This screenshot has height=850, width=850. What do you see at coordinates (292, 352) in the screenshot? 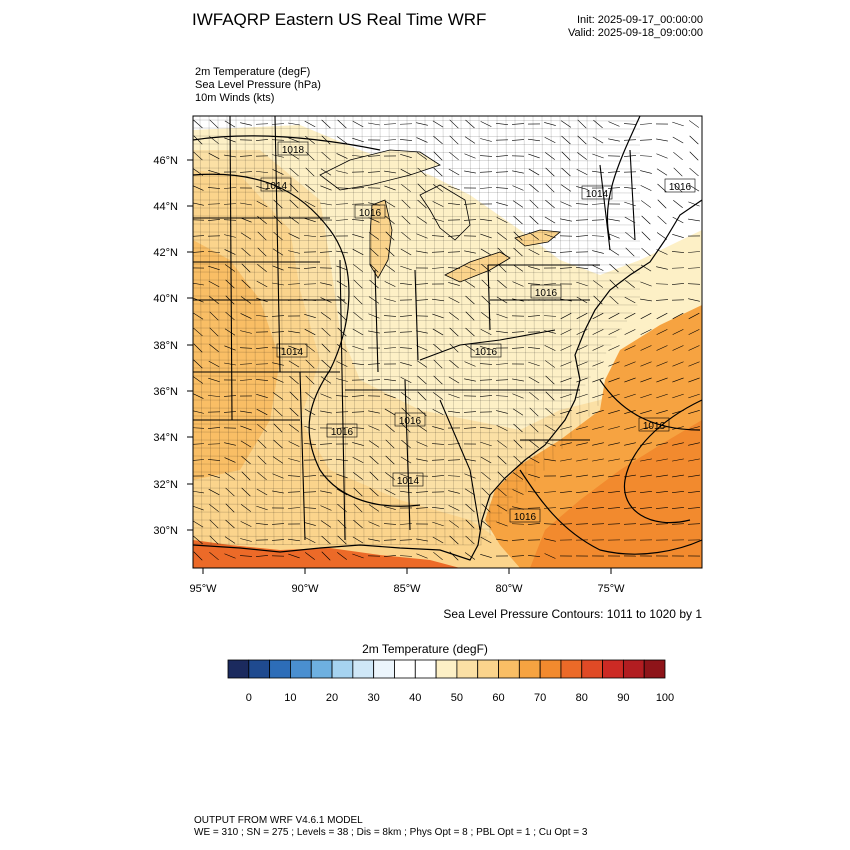
I see `pressure-label-text: 1014` at bounding box center [292, 352].